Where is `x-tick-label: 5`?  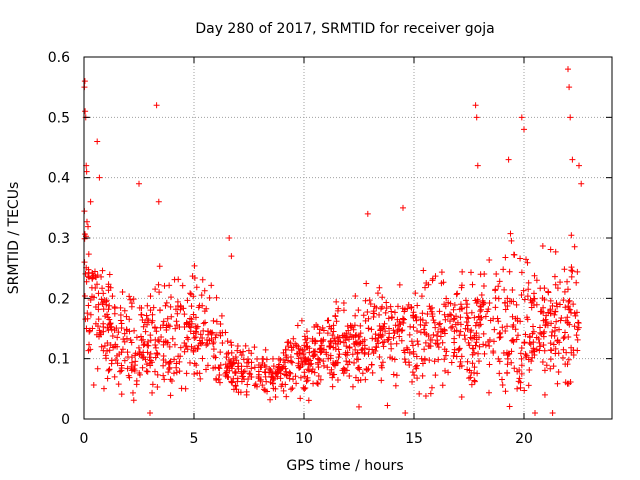
x-tick-label: 5 is located at coordinates (194, 439).